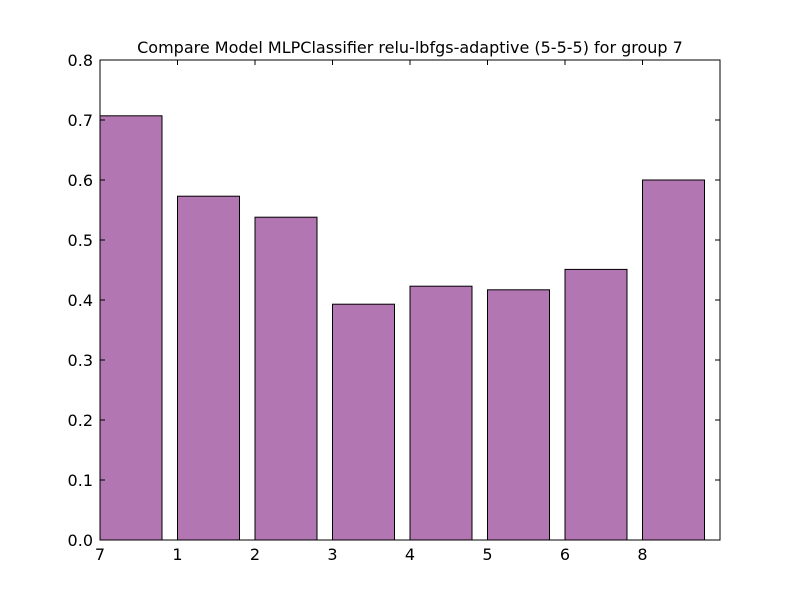 The height and width of the screenshot is (600, 800). I want to click on x-tick-label: 2, so click(255, 554).